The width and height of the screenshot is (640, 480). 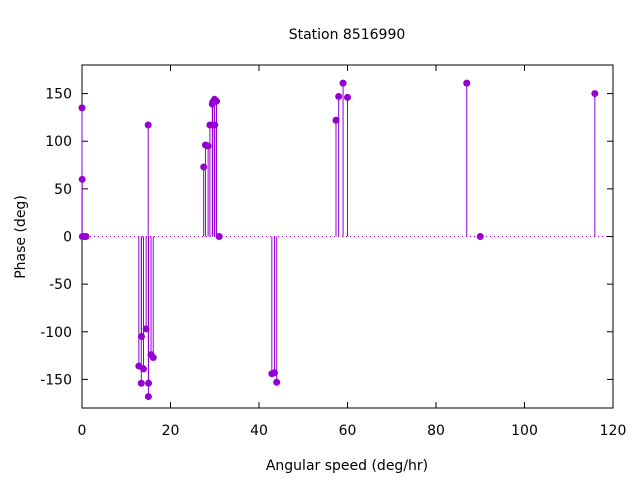 I want to click on x-tick-label: 20, so click(x=171, y=431).